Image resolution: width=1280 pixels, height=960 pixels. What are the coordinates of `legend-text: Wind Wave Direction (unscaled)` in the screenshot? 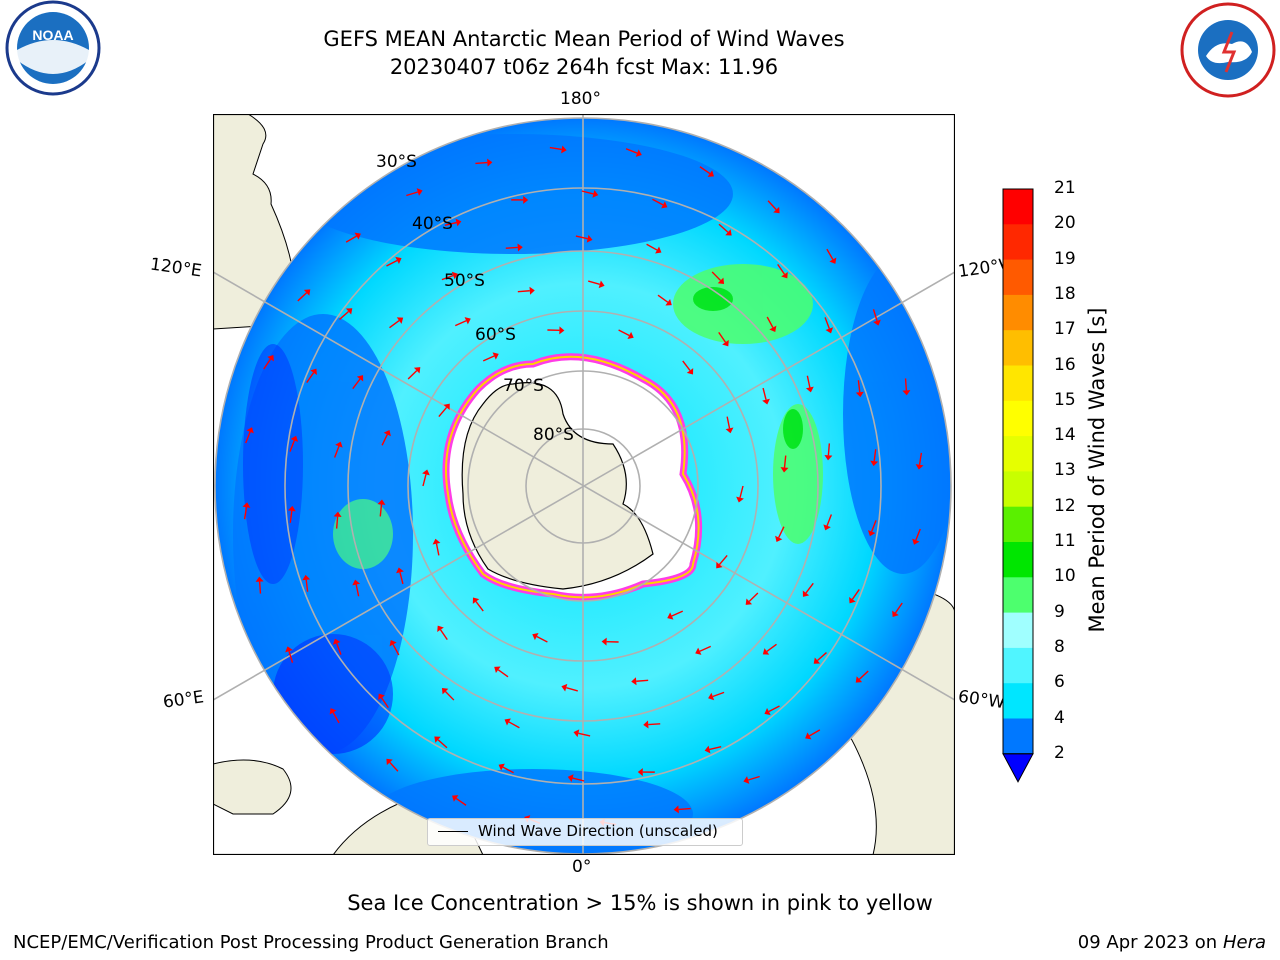 It's located at (598, 831).